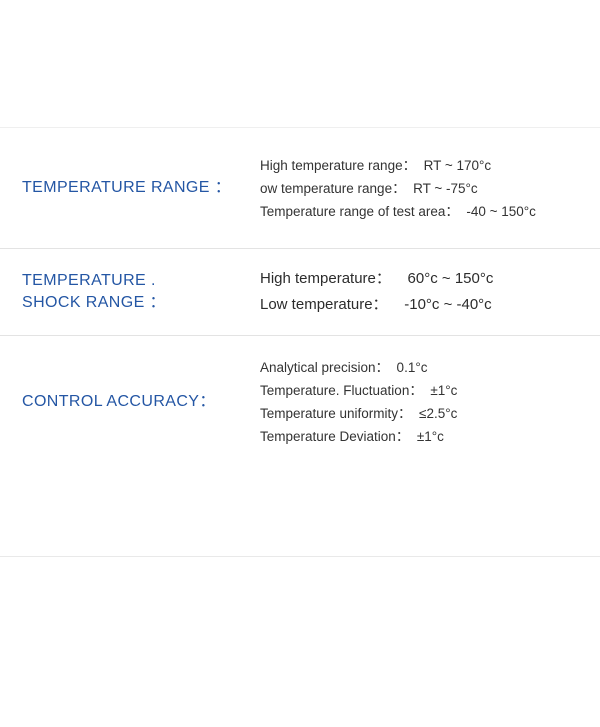  I want to click on row-label-line: TEMPERATURE RANGE ：, so click(127, 187).